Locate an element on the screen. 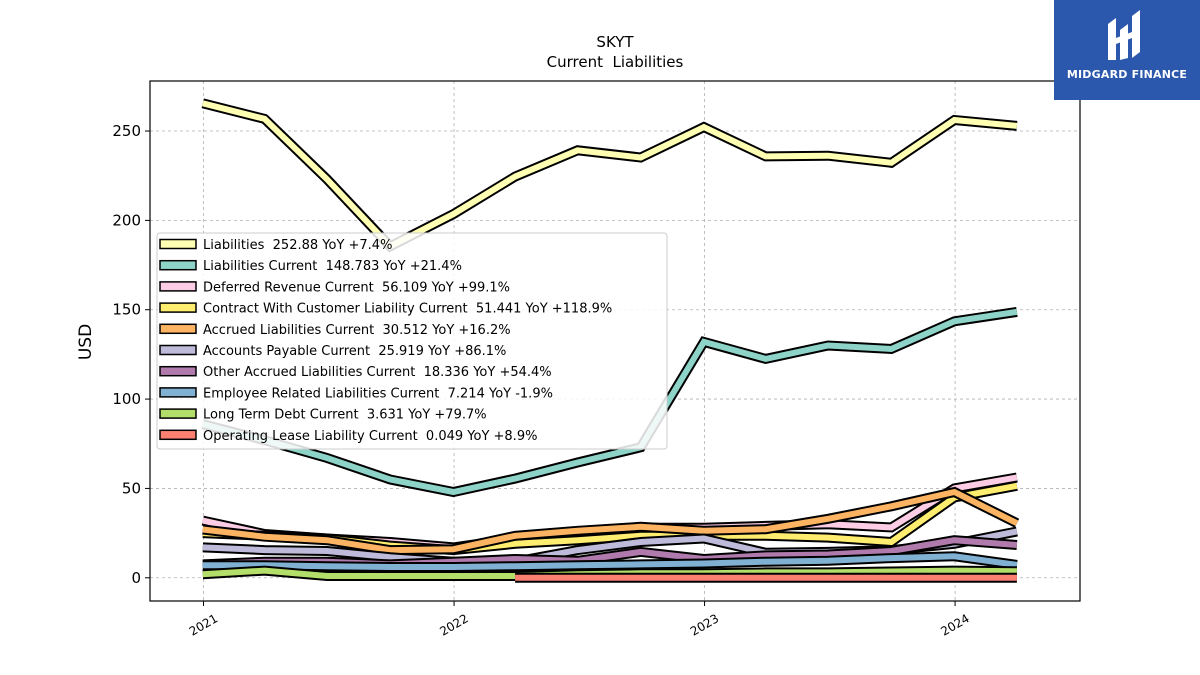  y-tick-label: 150 is located at coordinates (126, 310).